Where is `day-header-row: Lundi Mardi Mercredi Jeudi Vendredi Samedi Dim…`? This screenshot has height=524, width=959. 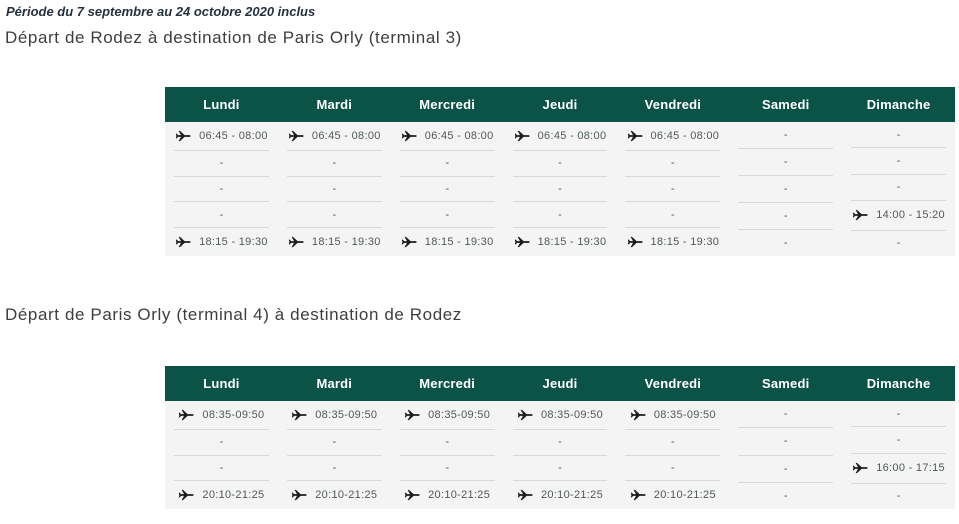 day-header-row: Lundi Mardi Mercredi Jeudi Vendredi Samedi Dim… is located at coordinates (560, 104).